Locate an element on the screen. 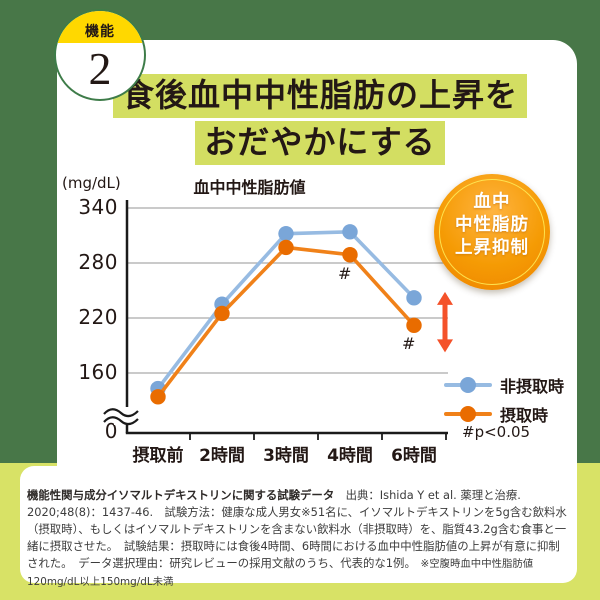  page-title-line1: 食後血中中性脂肪の上昇を is located at coordinates (319, 96).